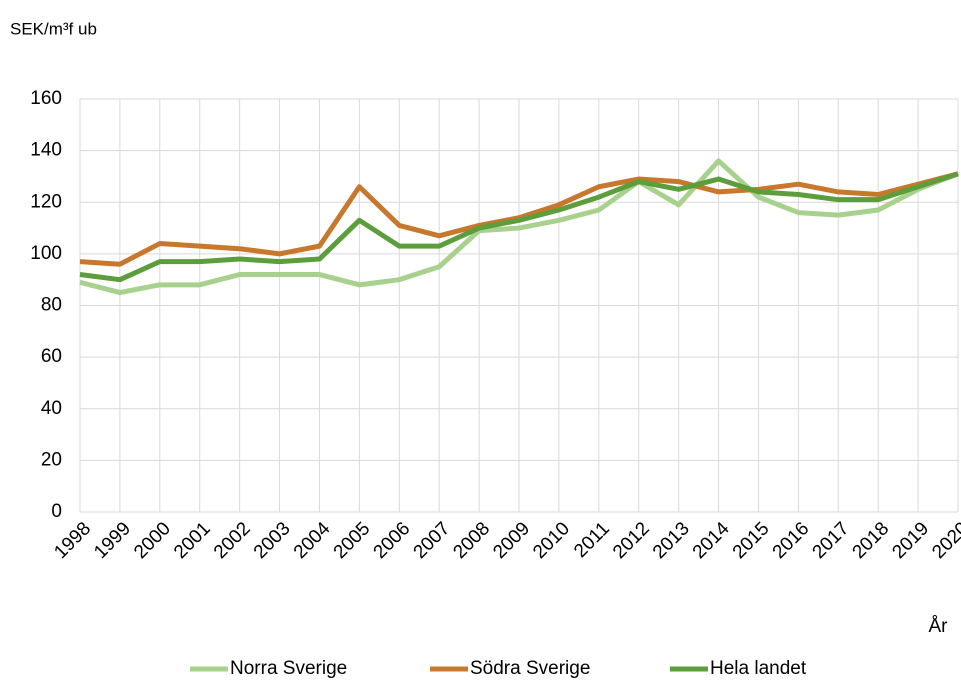 This screenshot has height=692, width=961. What do you see at coordinates (392, 540) in the screenshot?
I see `x-tick-label: 2006` at bounding box center [392, 540].